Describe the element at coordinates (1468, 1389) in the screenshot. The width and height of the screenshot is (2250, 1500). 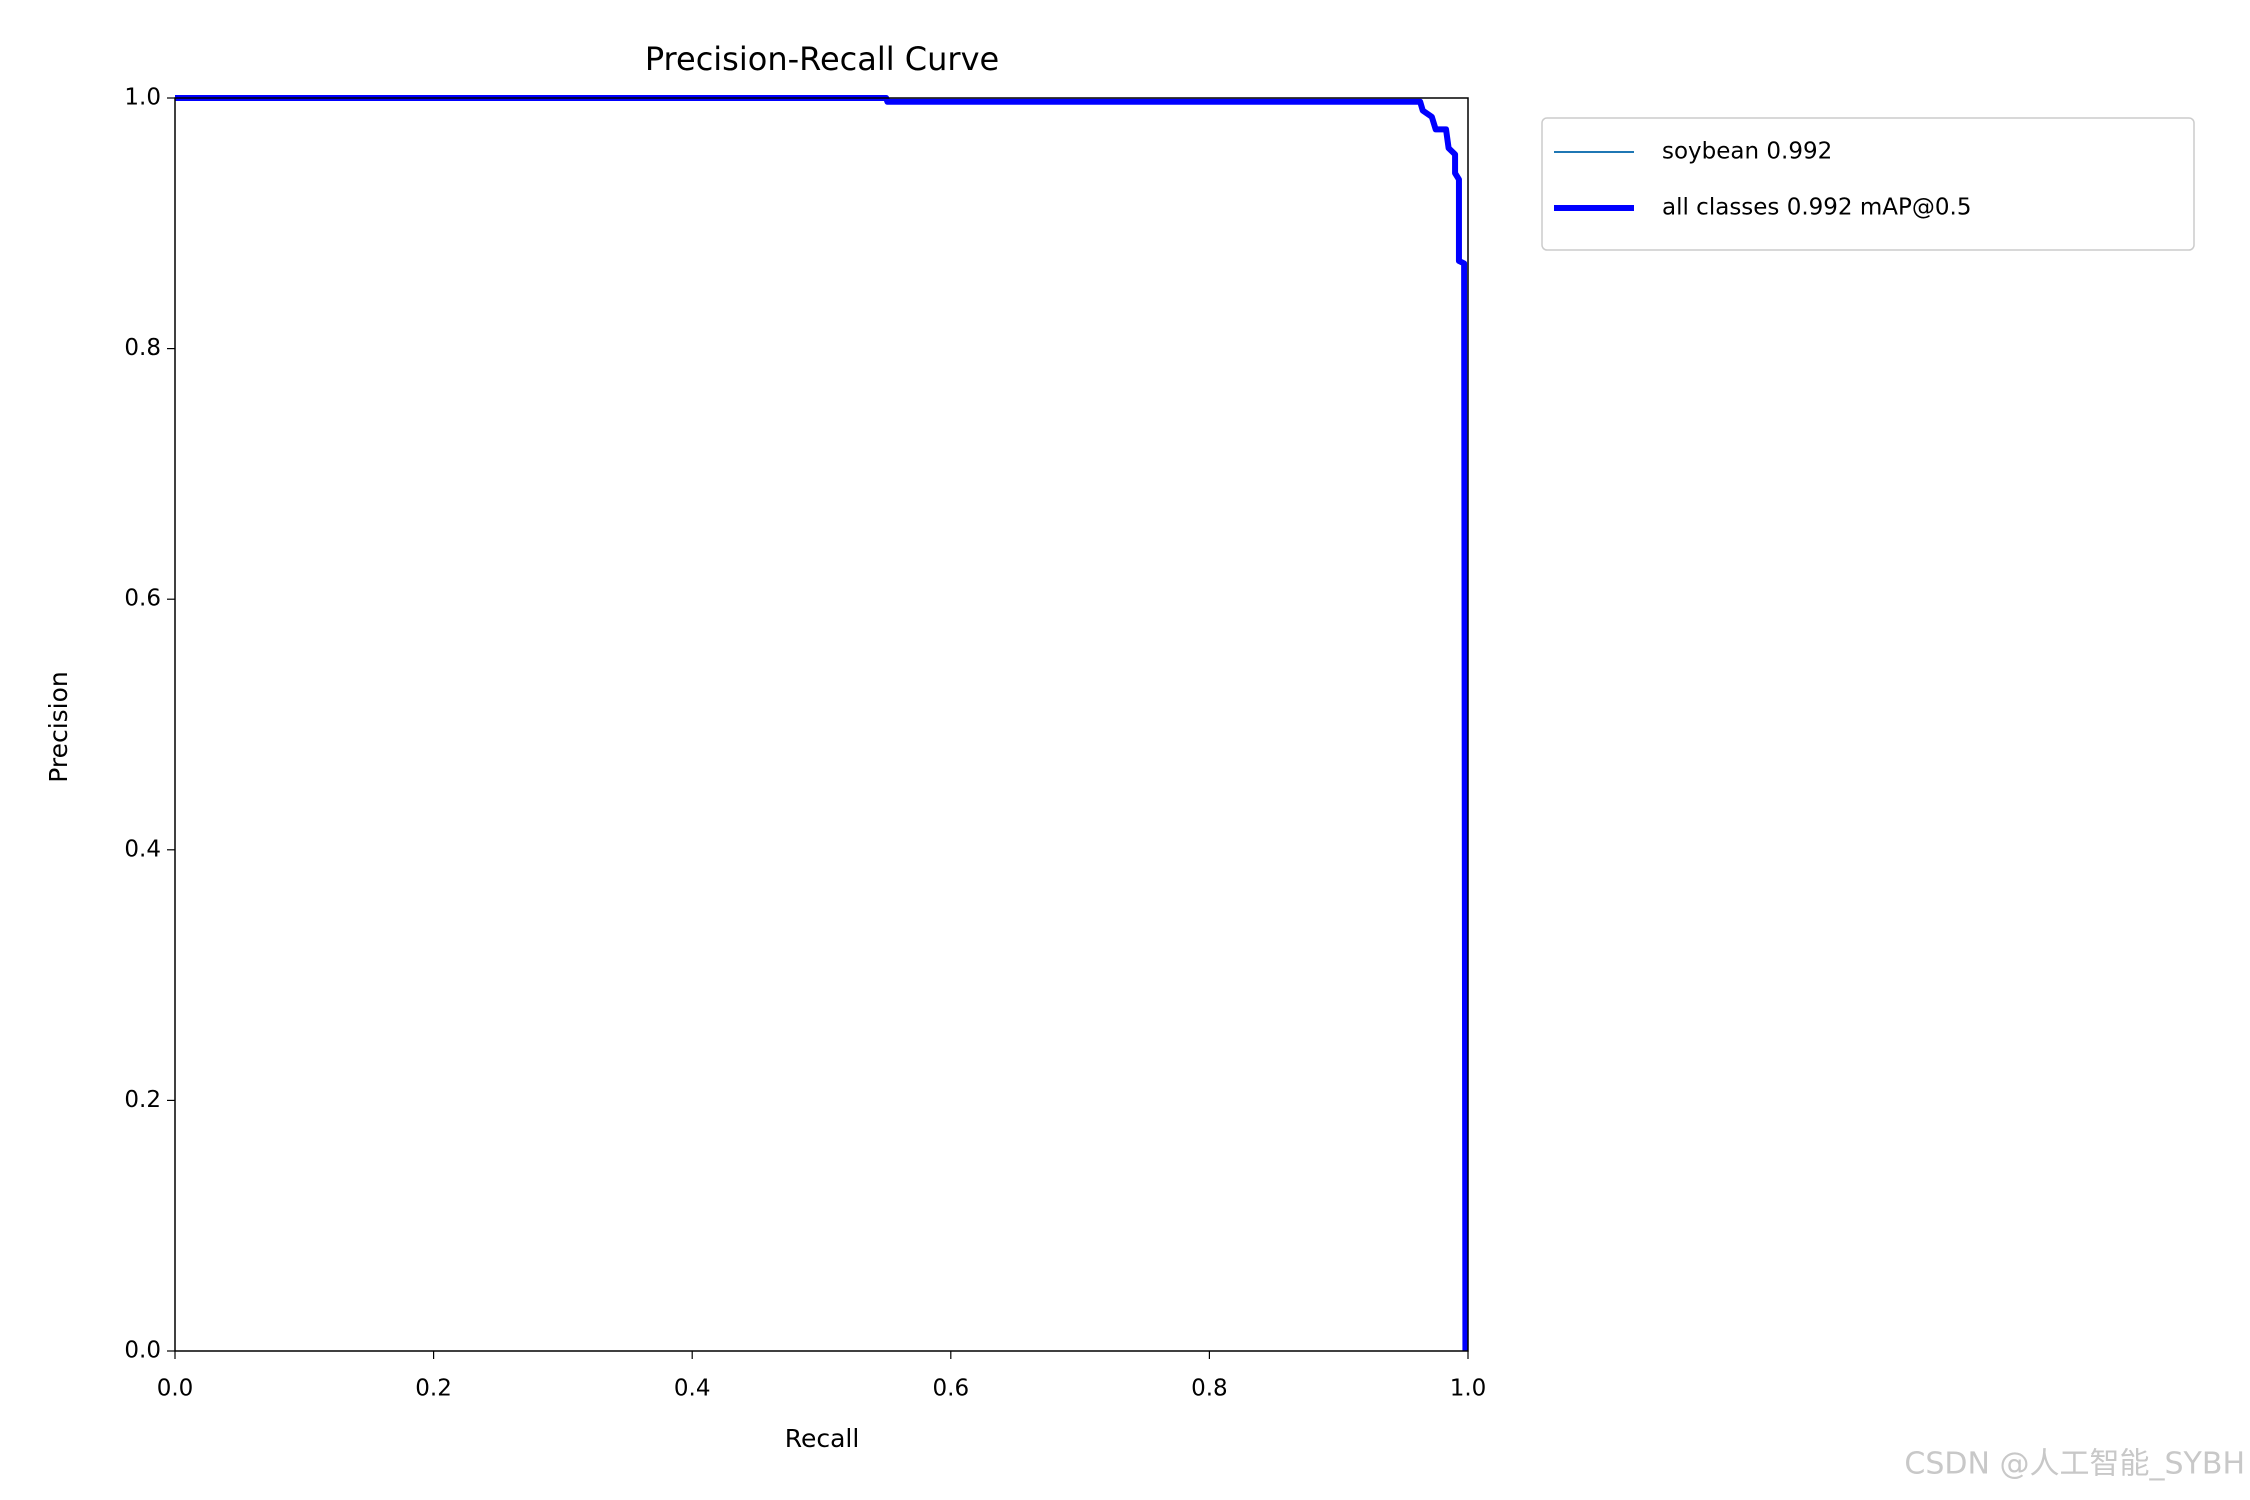
I see `x-tick-label: 1.0` at that location.